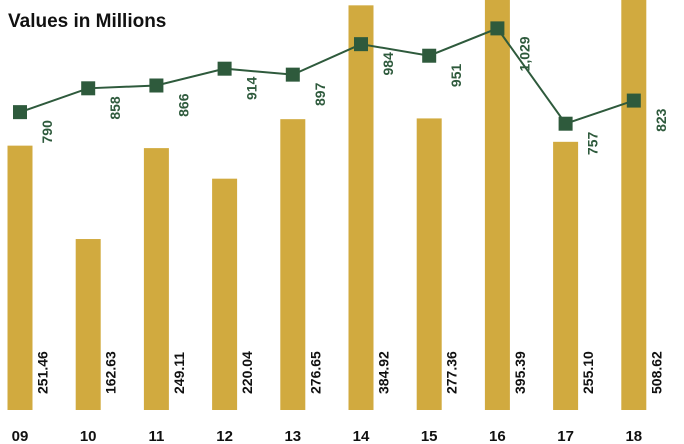 This screenshot has height=444, width=684. Describe the element at coordinates (388, 64) in the screenshot. I see `line-value-label: 984` at that location.